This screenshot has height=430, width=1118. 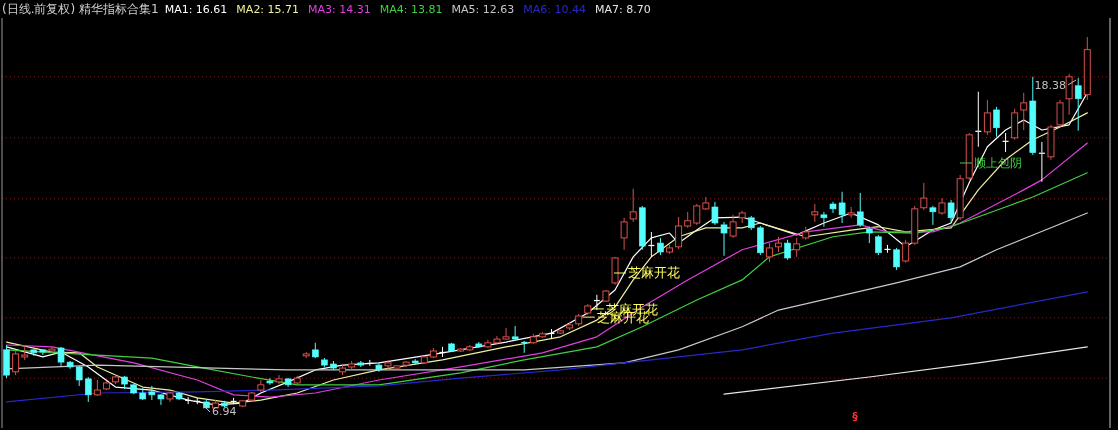 What do you see at coordinates (80, 9) in the screenshot?
I see `title: (日线.前复权) 精华指标合集1` at bounding box center [80, 9].